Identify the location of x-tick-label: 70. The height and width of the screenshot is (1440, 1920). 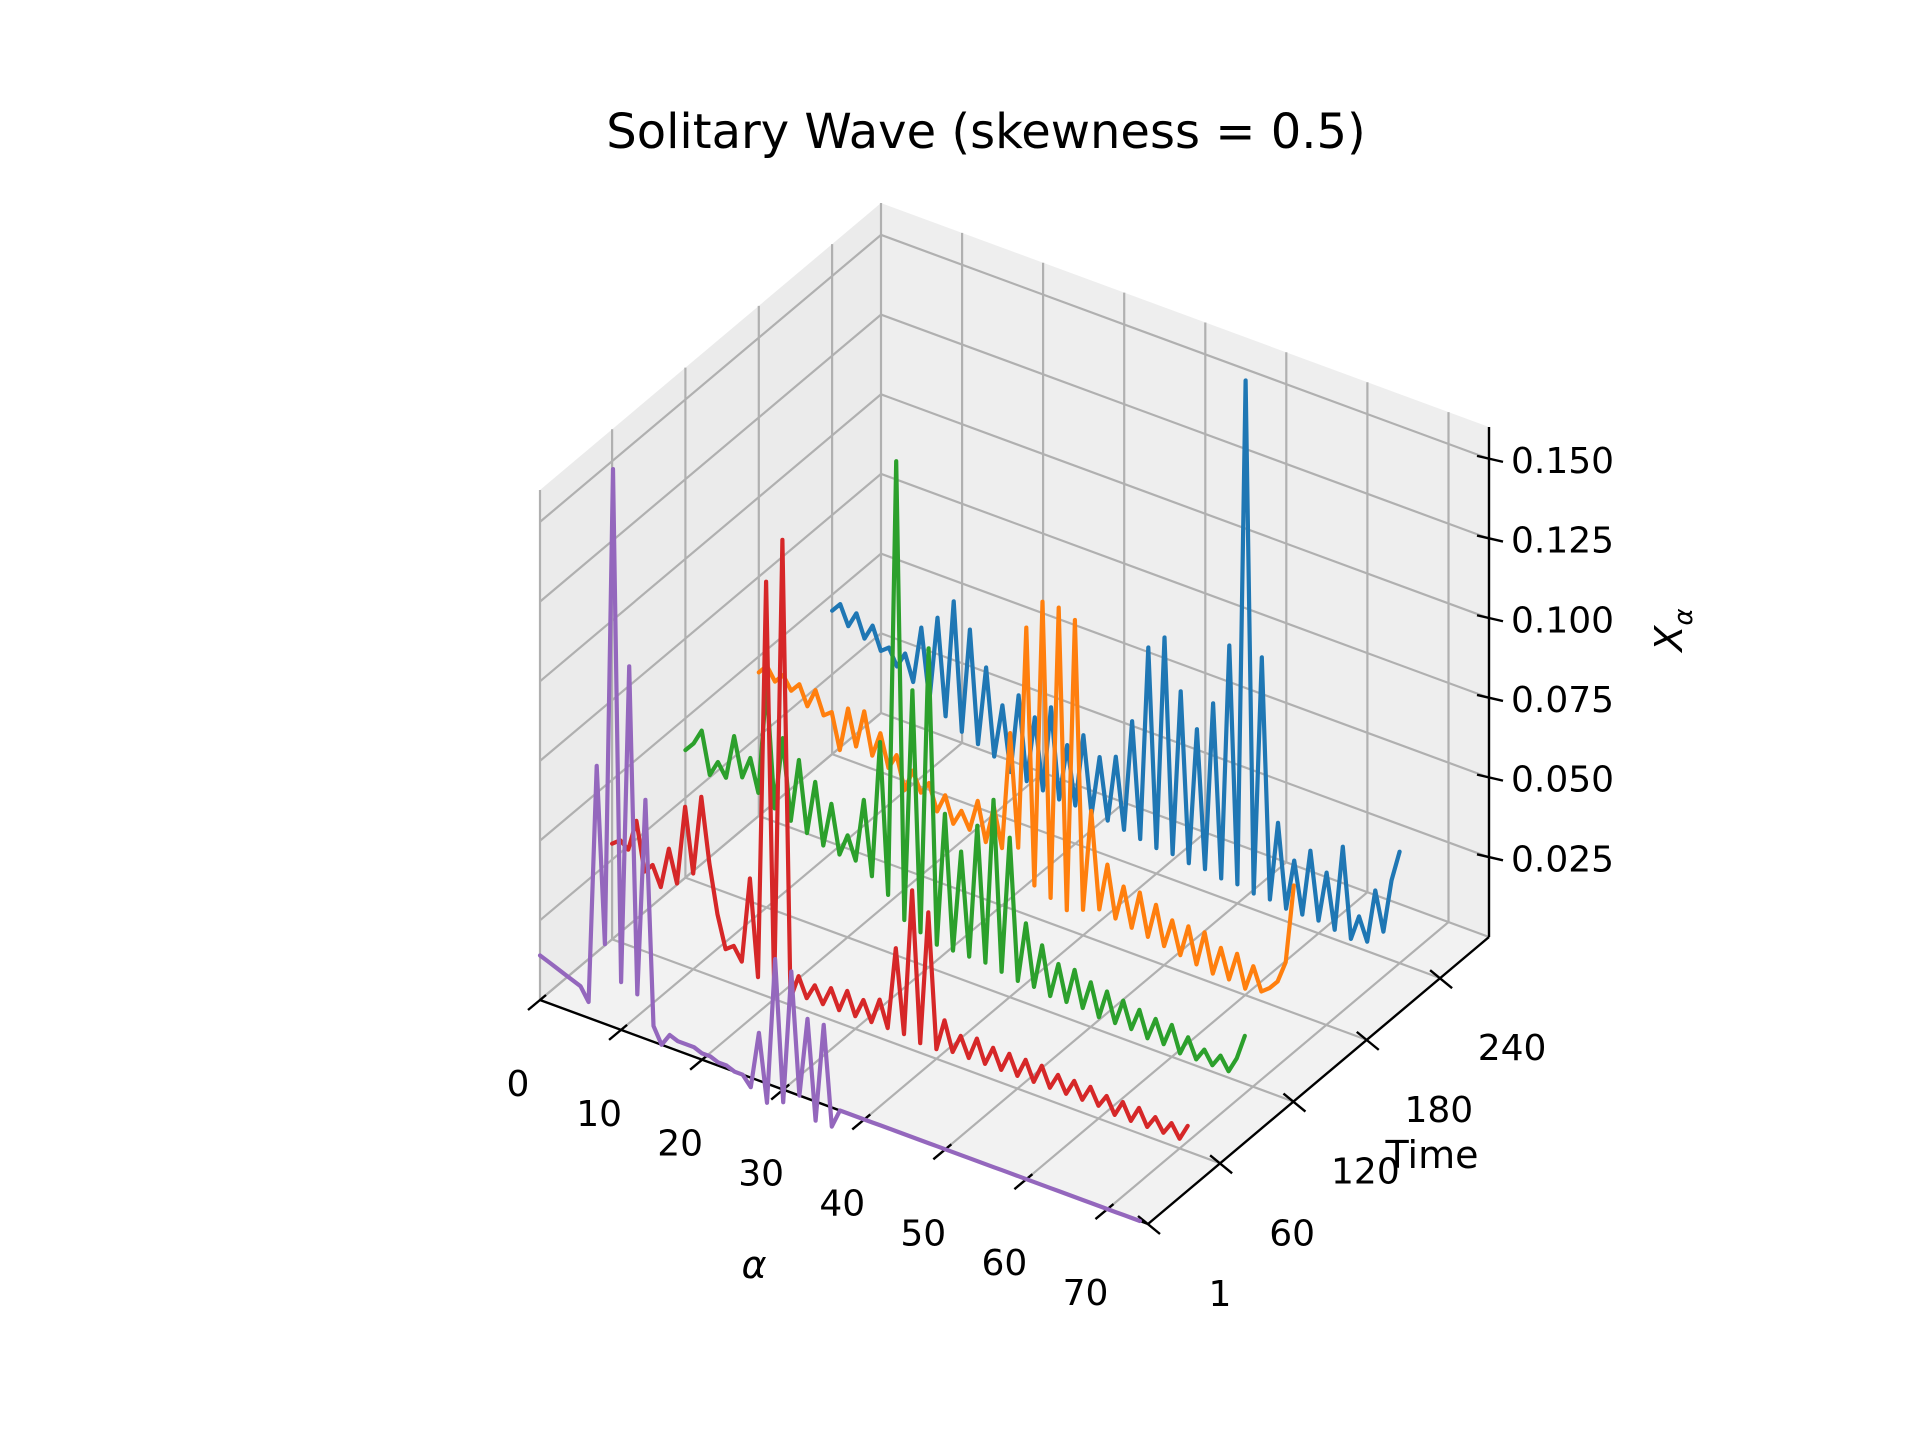
(1086, 1293).